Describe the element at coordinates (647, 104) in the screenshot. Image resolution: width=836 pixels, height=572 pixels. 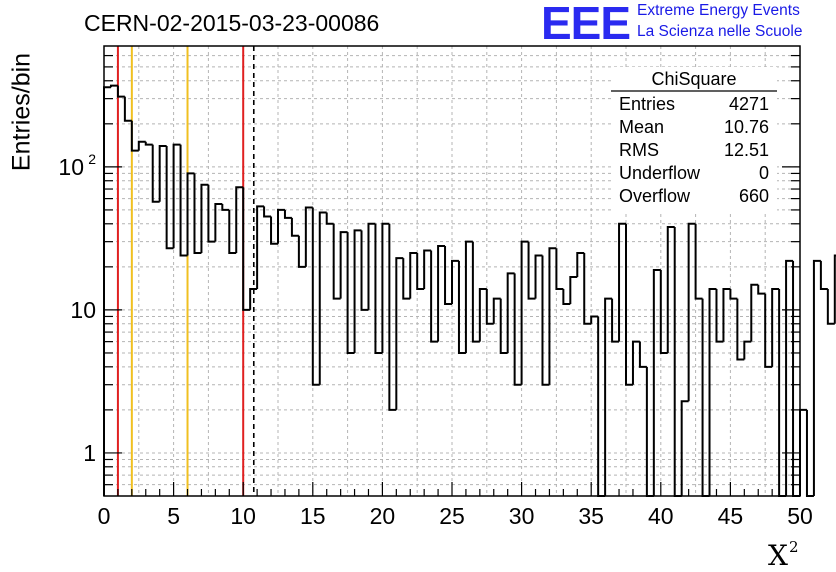
I see `stats-label: Entries` at that location.